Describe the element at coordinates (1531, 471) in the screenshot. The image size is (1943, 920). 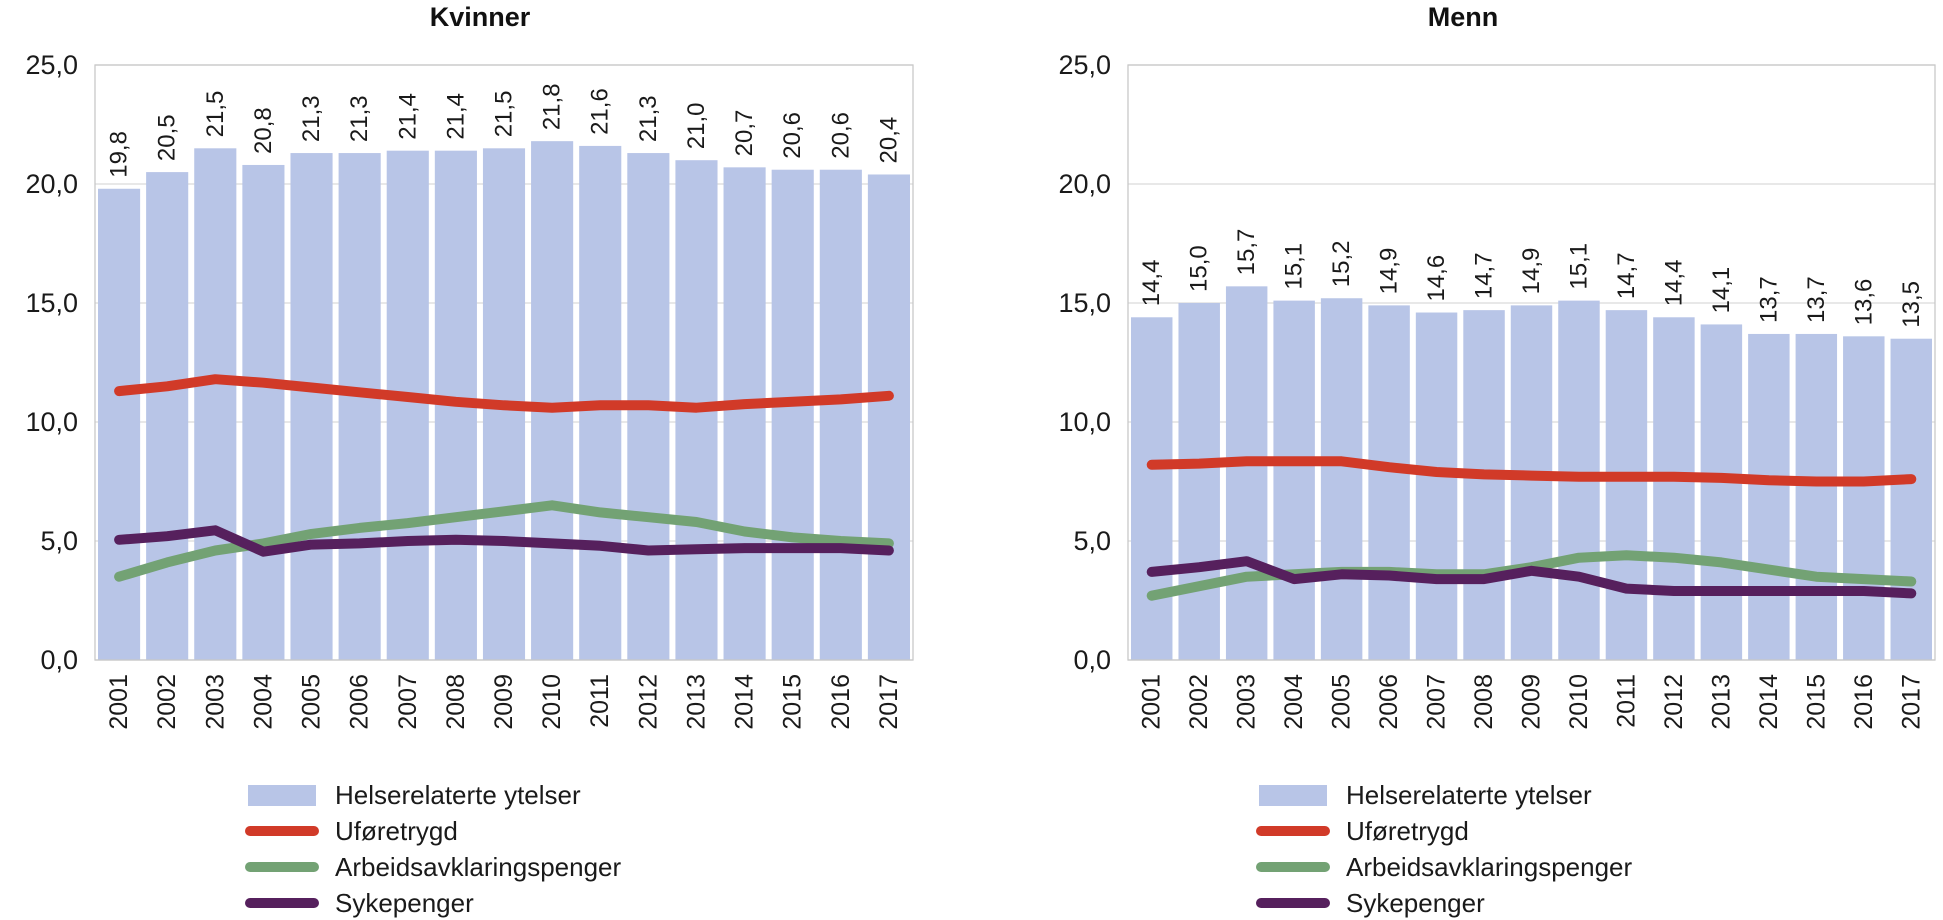
I see `line-uforetrygd` at that location.